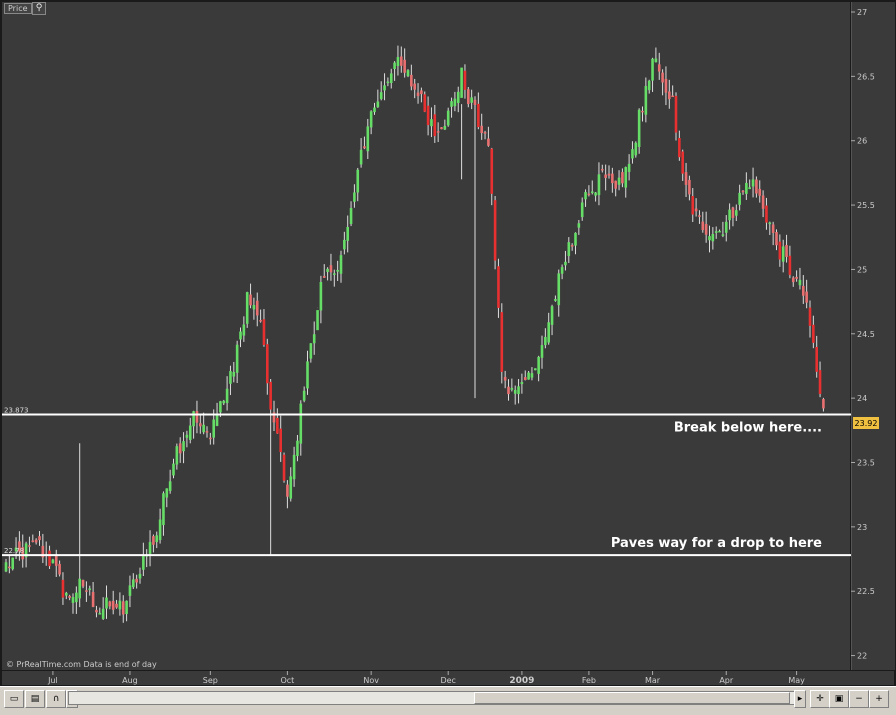 This screenshot has width=896, height=715. I want to click on x-ticks-group: Jul Aug Sep Oct Nov Dec 2009 Feb Mar Apr May, so click(426, 678).